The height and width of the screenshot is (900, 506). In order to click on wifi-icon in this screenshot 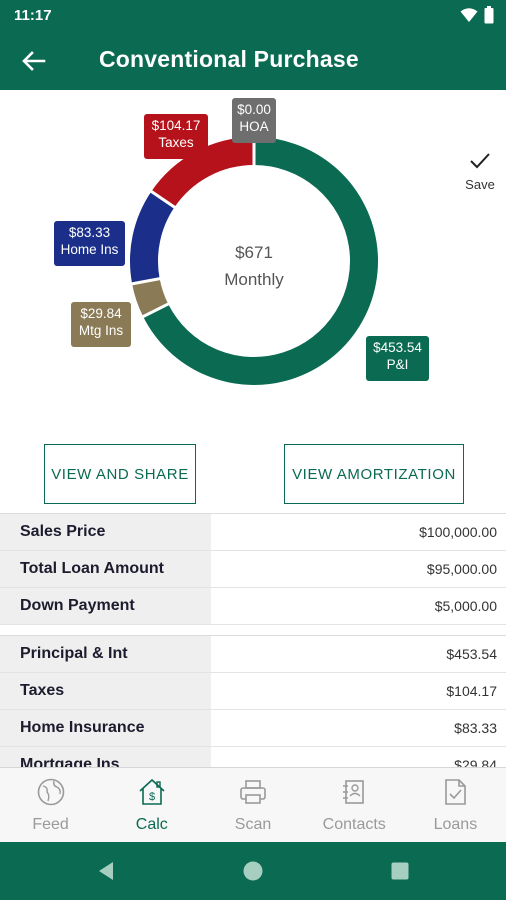, I will do `click(469, 15)`.